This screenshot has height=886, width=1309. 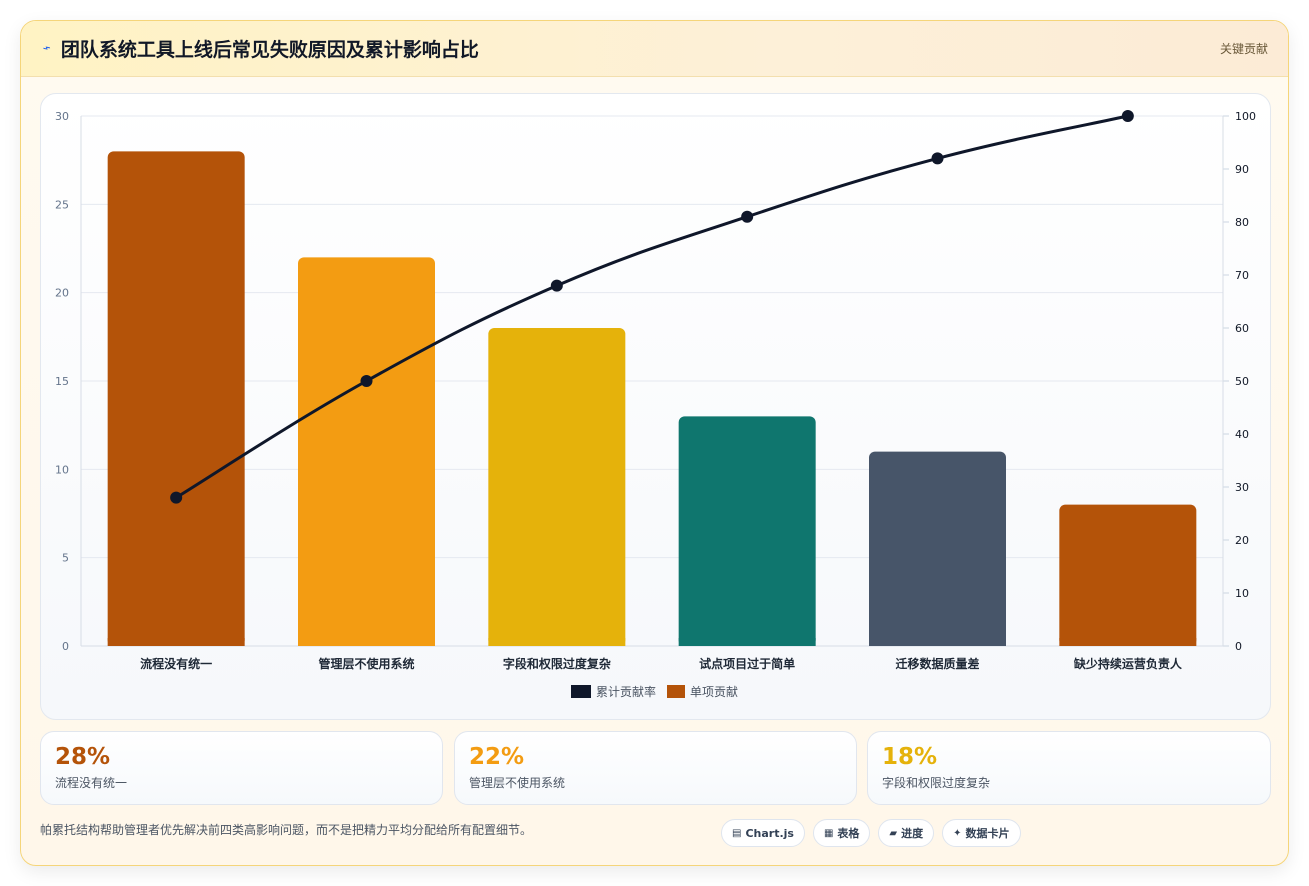 I want to click on tag-data-card: ✦ 数据卡片, so click(x=981, y=833).